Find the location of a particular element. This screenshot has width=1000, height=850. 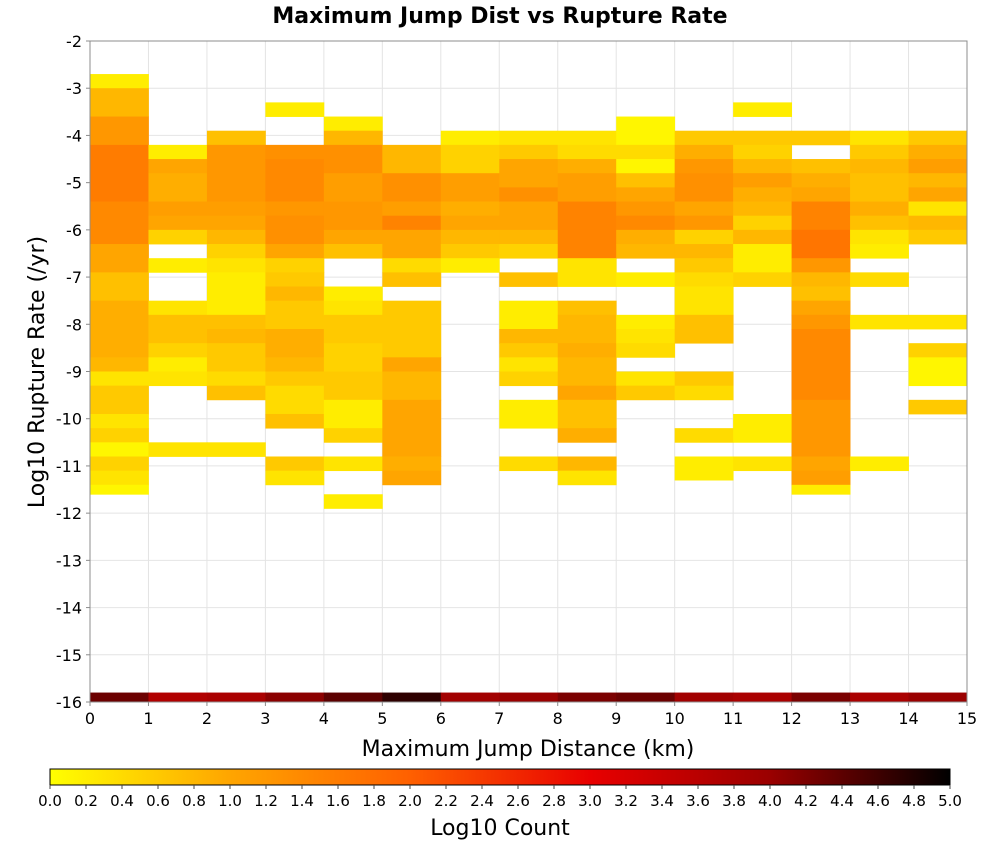

y-tick-label: -10 is located at coordinates (69, 419).